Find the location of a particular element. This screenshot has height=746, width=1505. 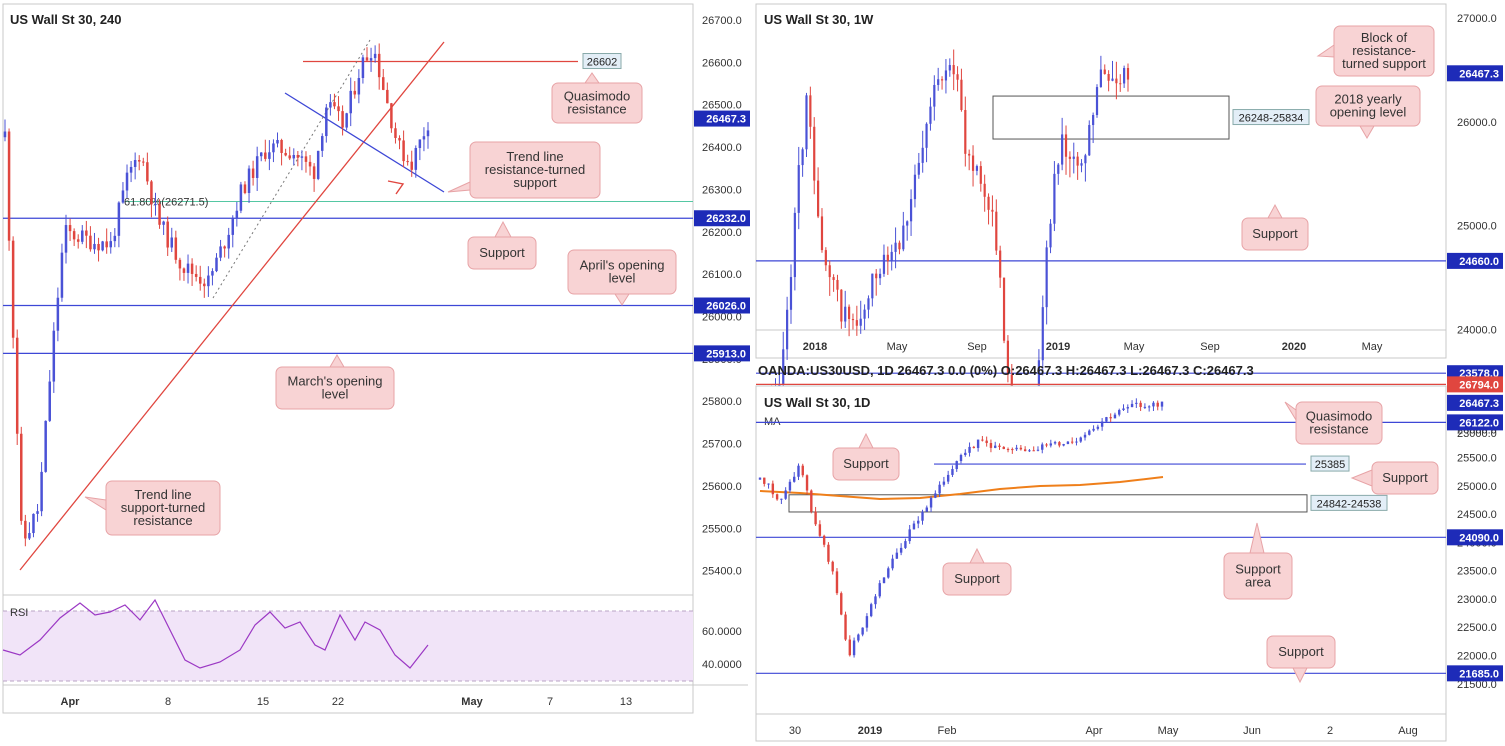

callout-text: turned support is located at coordinates (1384, 63).